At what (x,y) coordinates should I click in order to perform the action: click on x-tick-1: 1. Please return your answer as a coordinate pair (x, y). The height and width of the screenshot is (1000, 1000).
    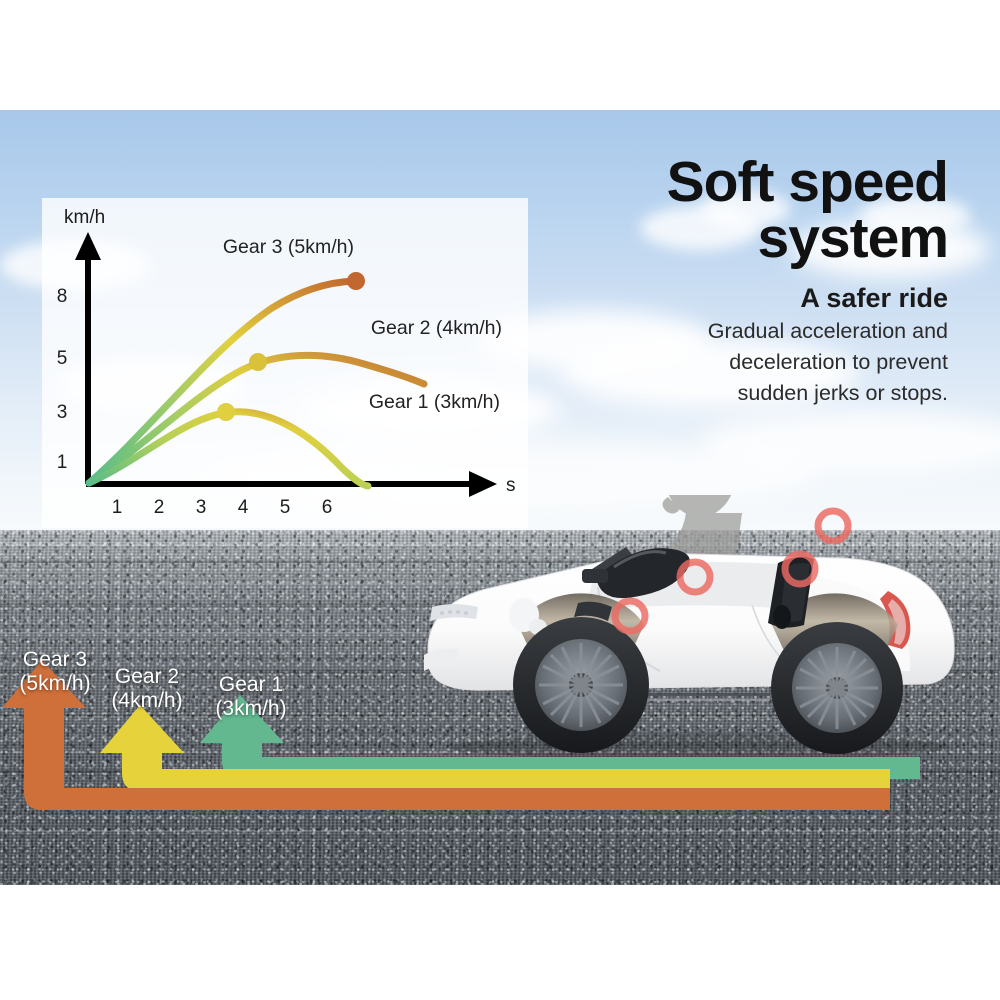
    Looking at the image, I should click on (117, 507).